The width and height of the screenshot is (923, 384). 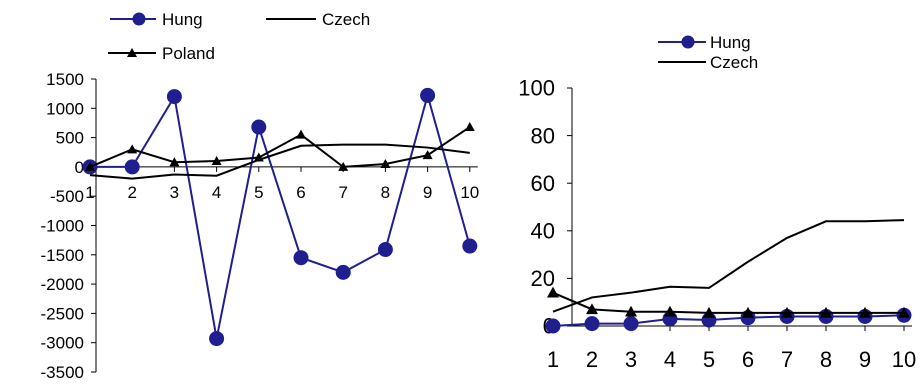 I want to click on series-unnamed, so click(x=728, y=302).